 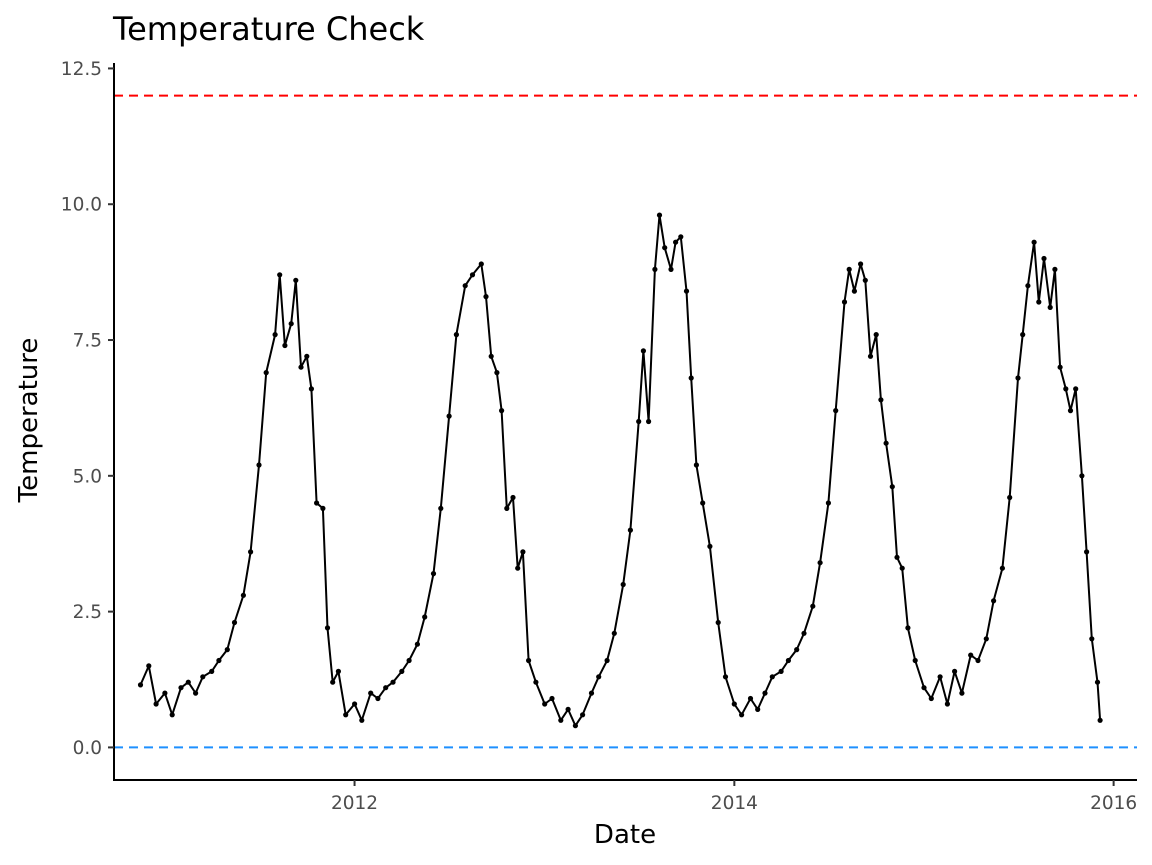 What do you see at coordinates (87, 476) in the screenshot?
I see `y-tick-label-2: 5.0` at bounding box center [87, 476].